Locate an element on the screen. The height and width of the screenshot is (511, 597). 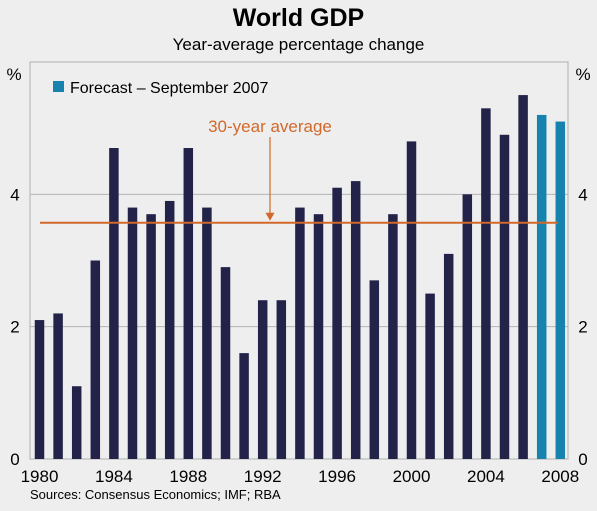
y-tick-label-left: 2 is located at coordinates (14, 327).